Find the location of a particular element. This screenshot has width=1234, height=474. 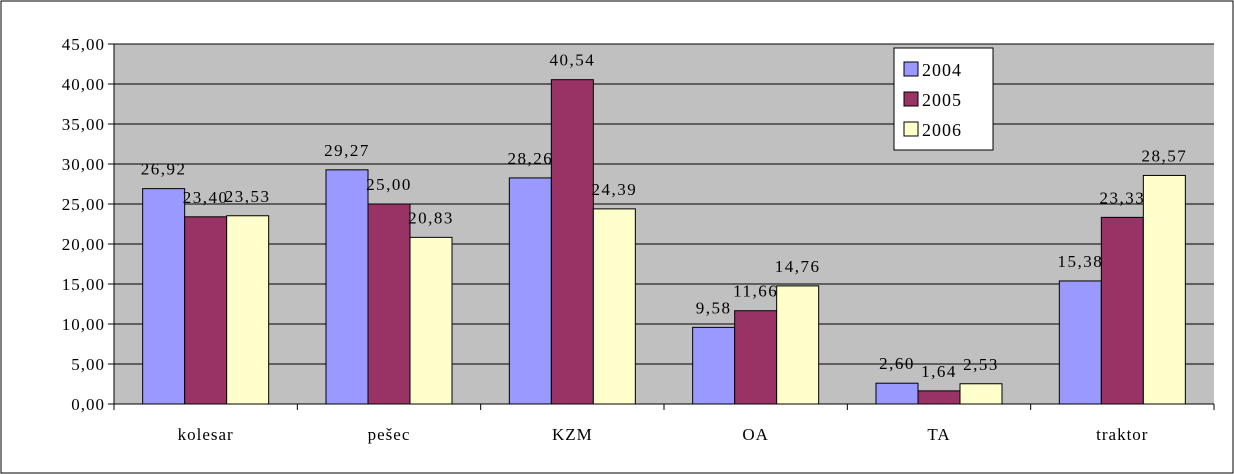

y-tick-label: 40,00 is located at coordinates (83, 84).